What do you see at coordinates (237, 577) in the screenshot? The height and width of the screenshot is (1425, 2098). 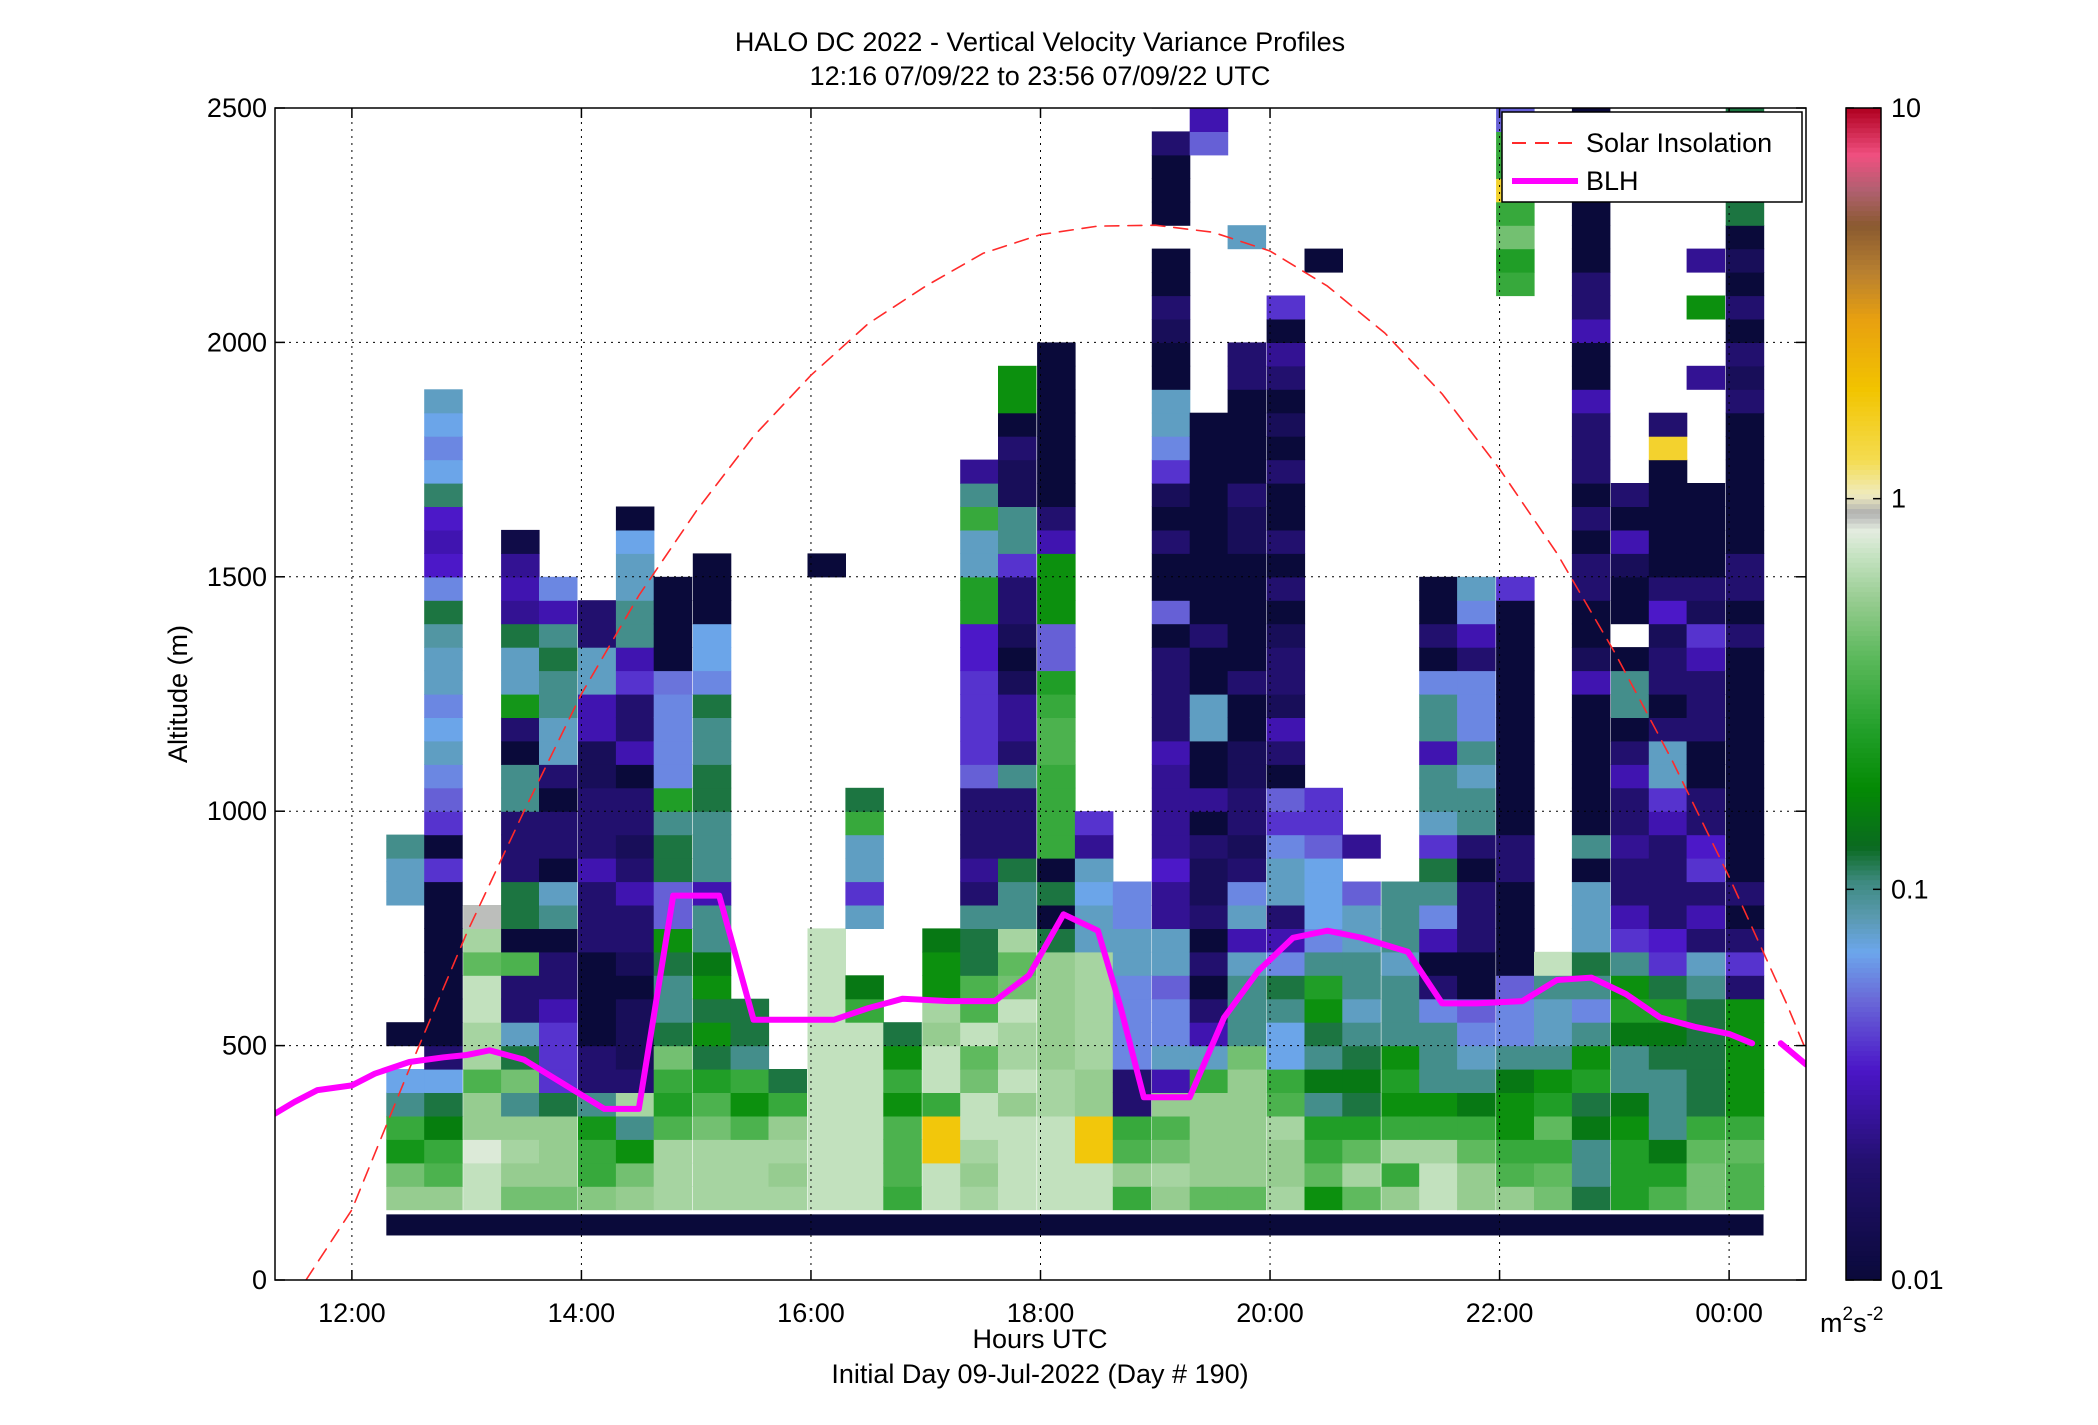 I see `y-tick-label: 1500` at bounding box center [237, 577].